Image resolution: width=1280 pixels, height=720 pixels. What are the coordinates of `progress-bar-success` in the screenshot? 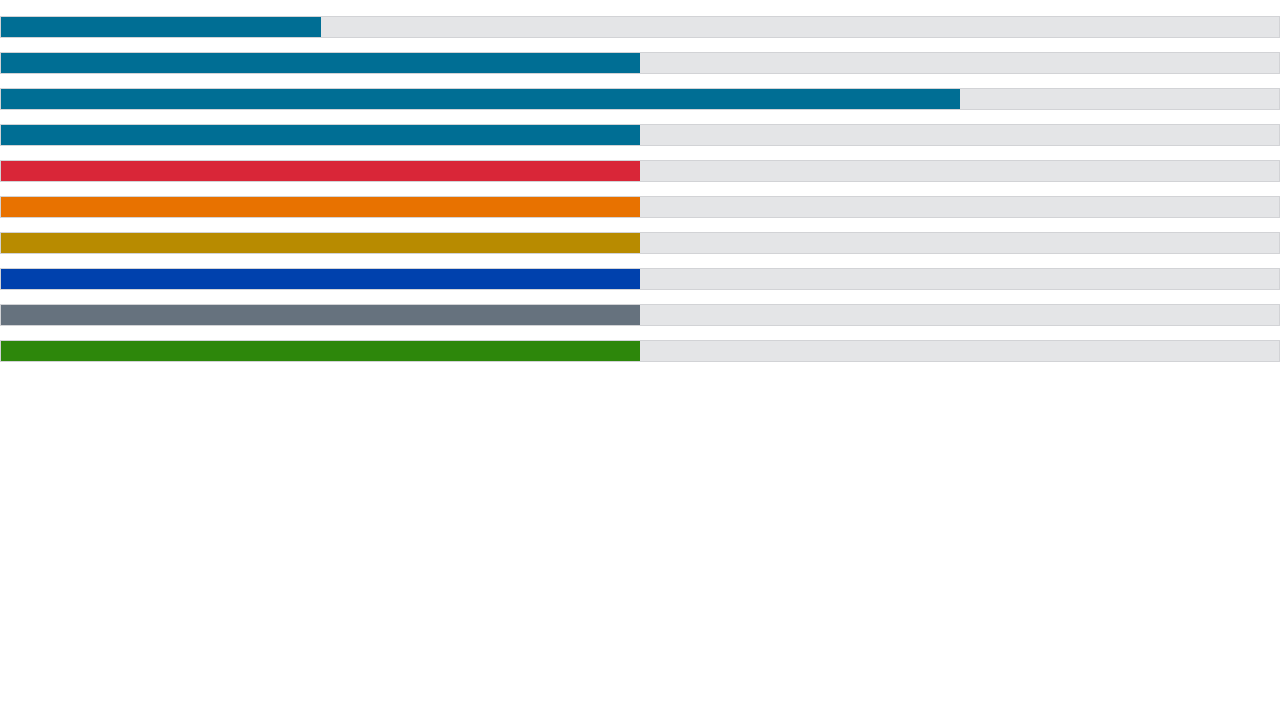 It's located at (640, 351).